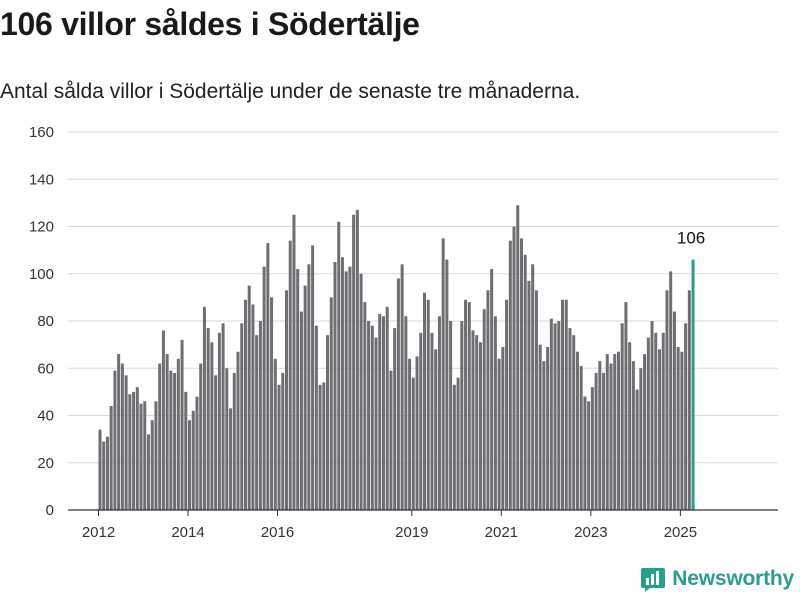 This screenshot has height=600, width=800. I want to click on y-axis-ticks: 0 20 40 60 80 100 120 140 160, so click(41, 321).